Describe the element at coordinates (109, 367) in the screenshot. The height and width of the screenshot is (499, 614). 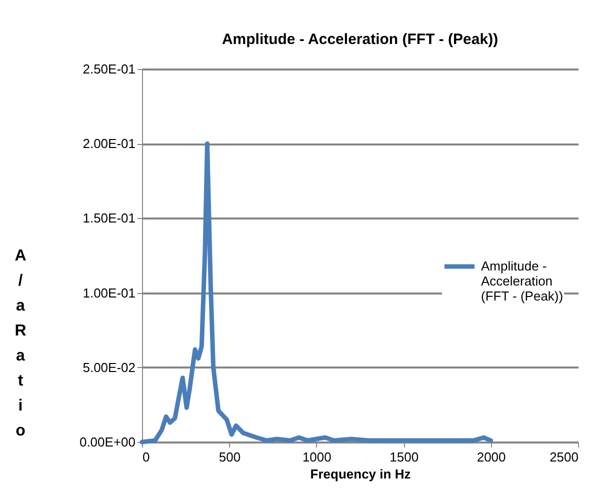
I see `y-tick-label: 5.00E-02` at that location.